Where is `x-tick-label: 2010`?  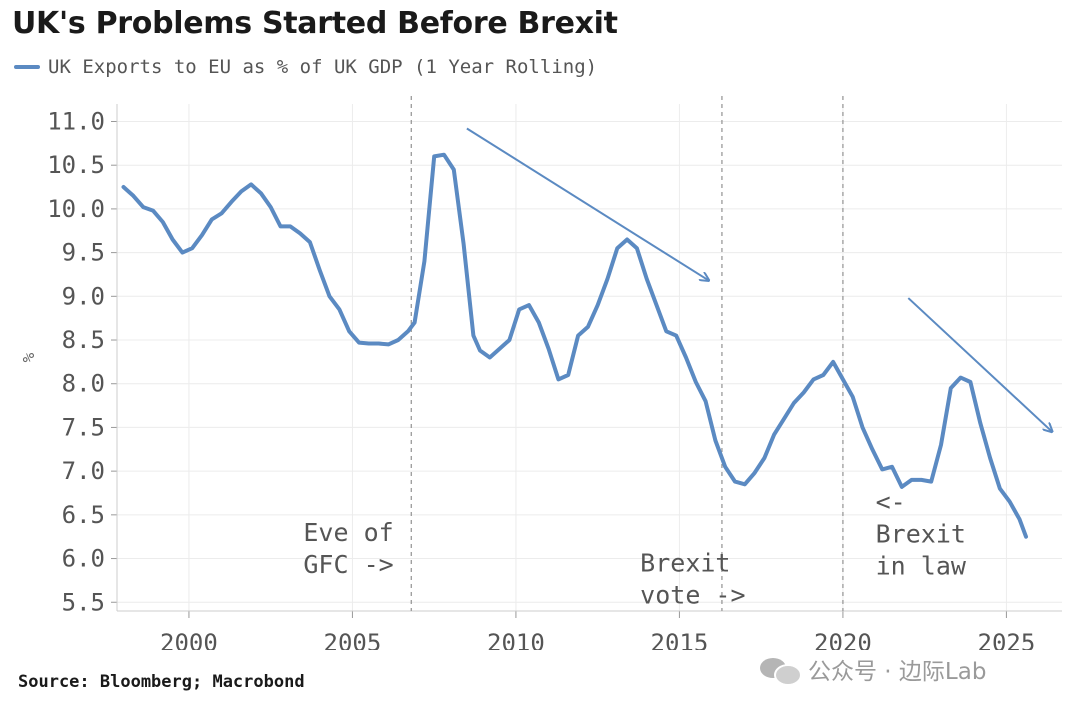 x-tick-label: 2010 is located at coordinates (516, 639).